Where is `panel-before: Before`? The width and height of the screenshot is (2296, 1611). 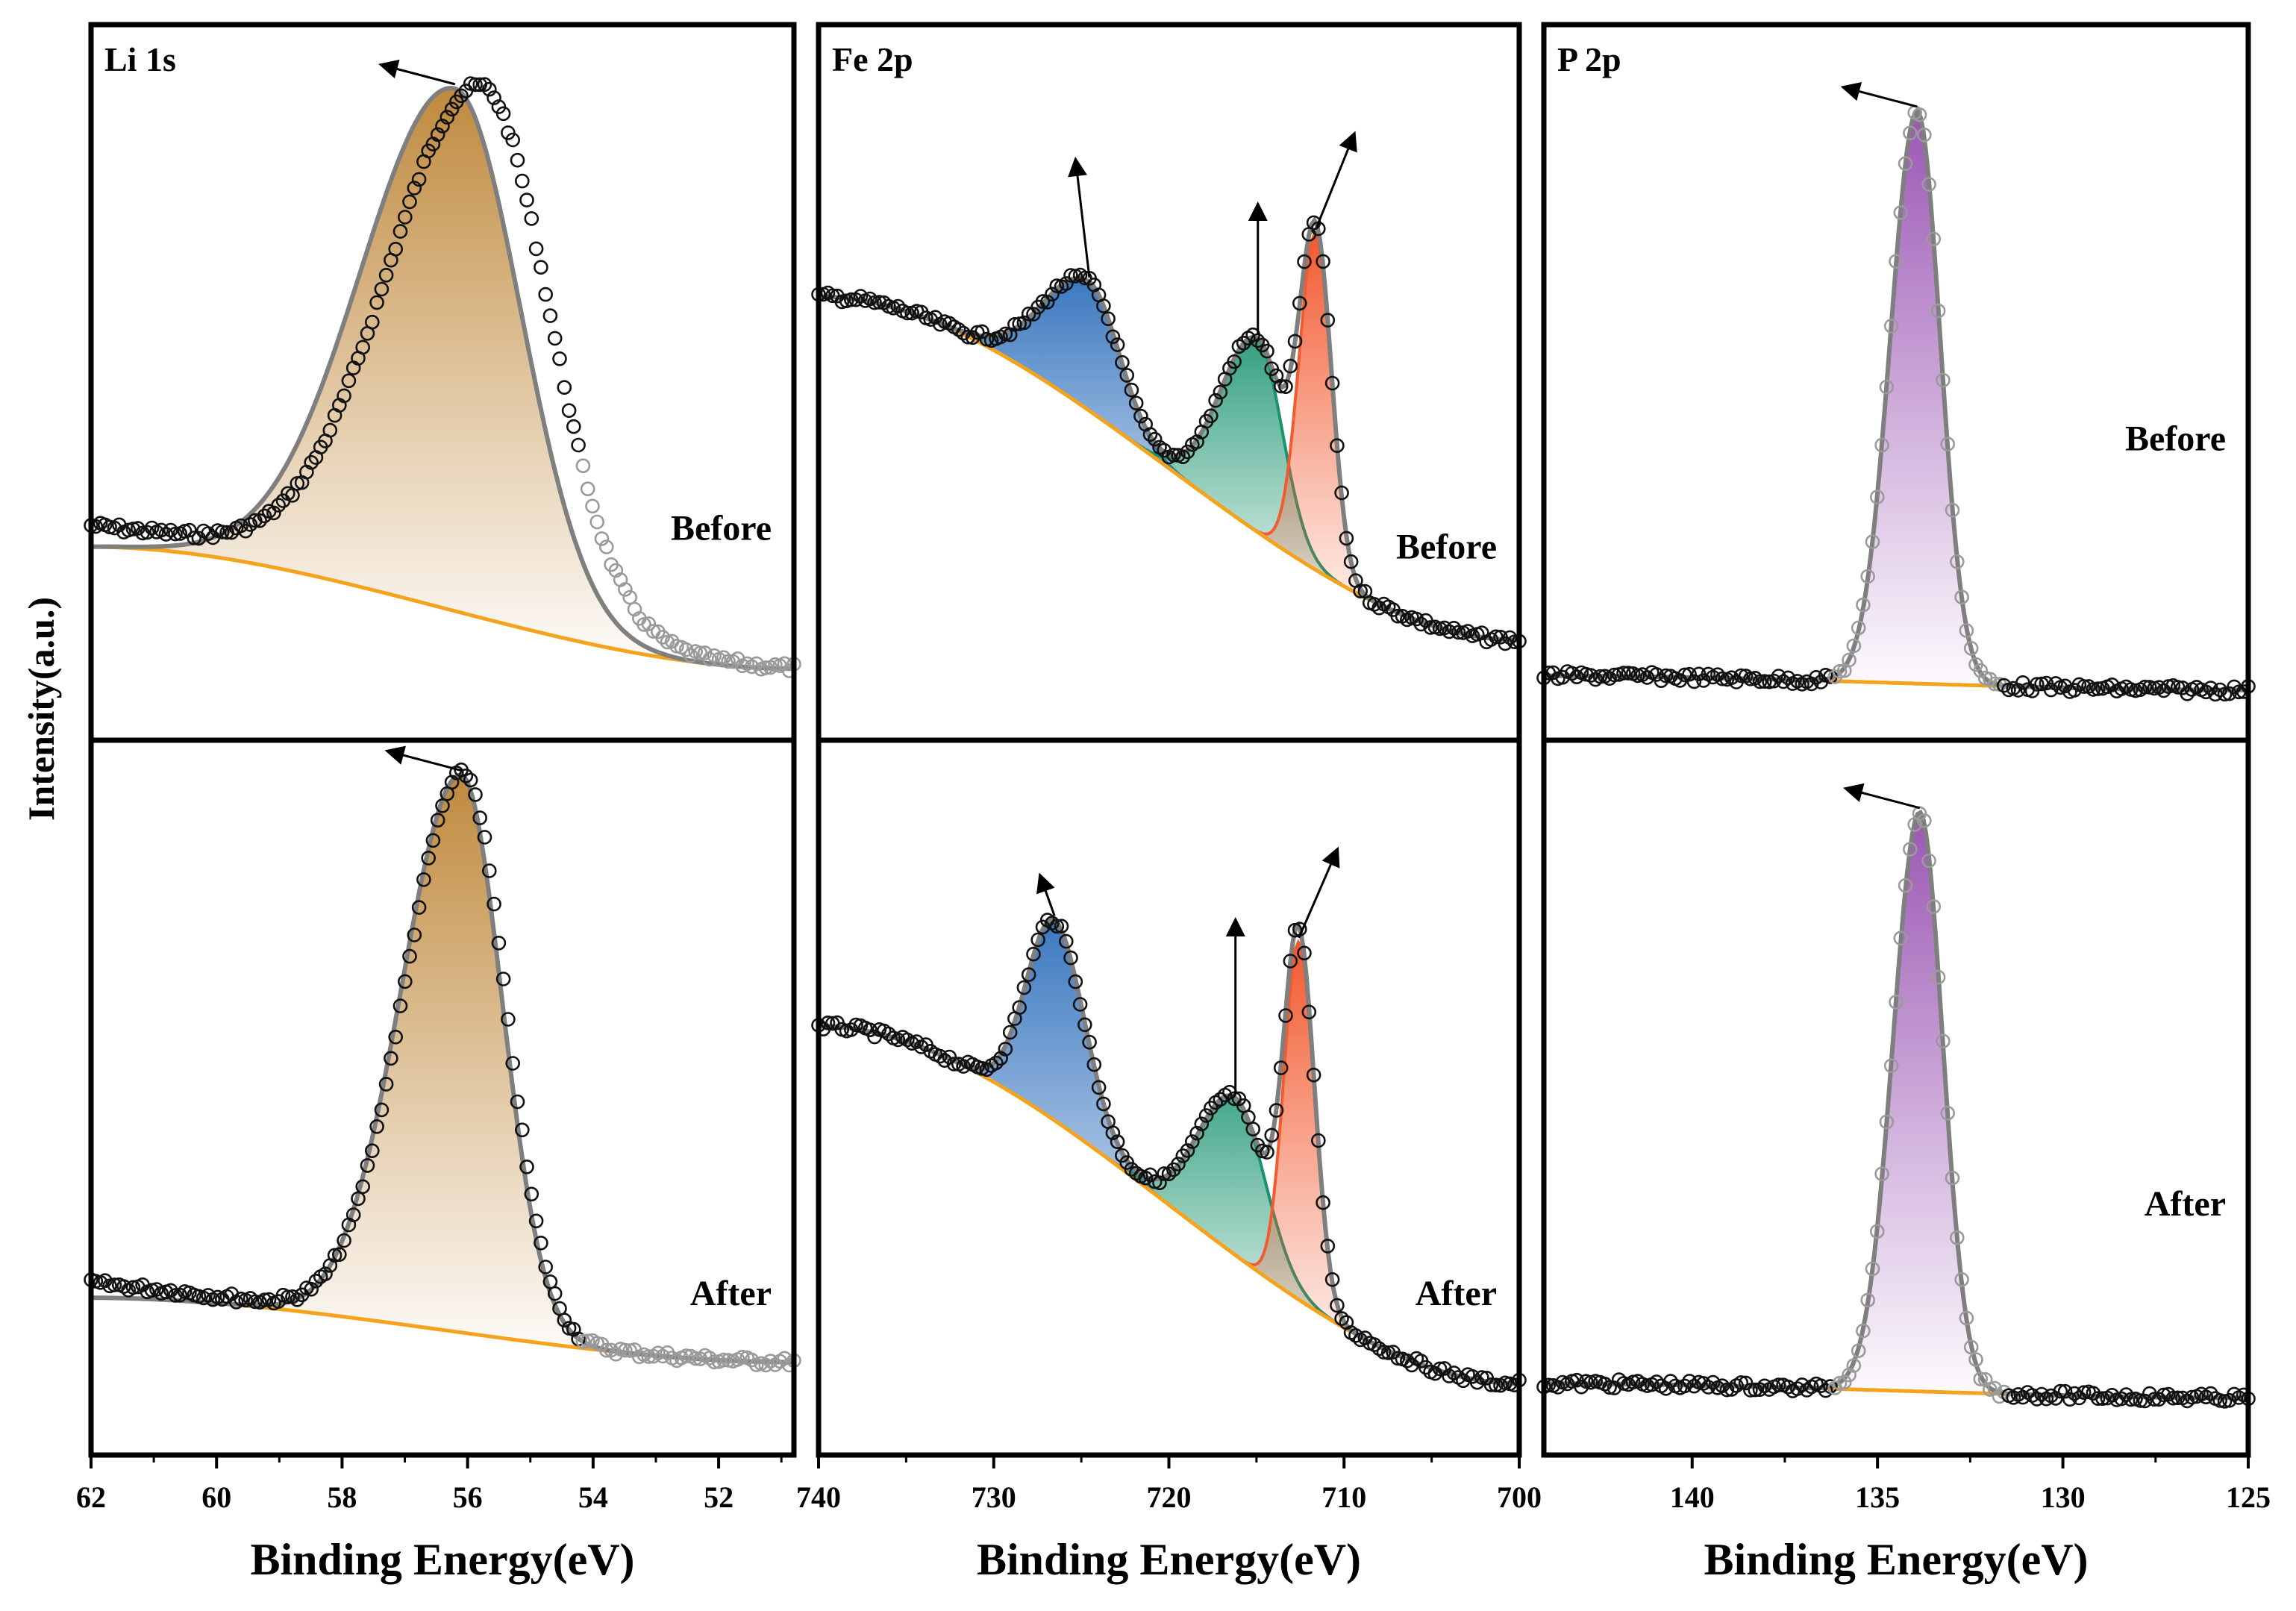 panel-before: Before is located at coordinates (1896, 391).